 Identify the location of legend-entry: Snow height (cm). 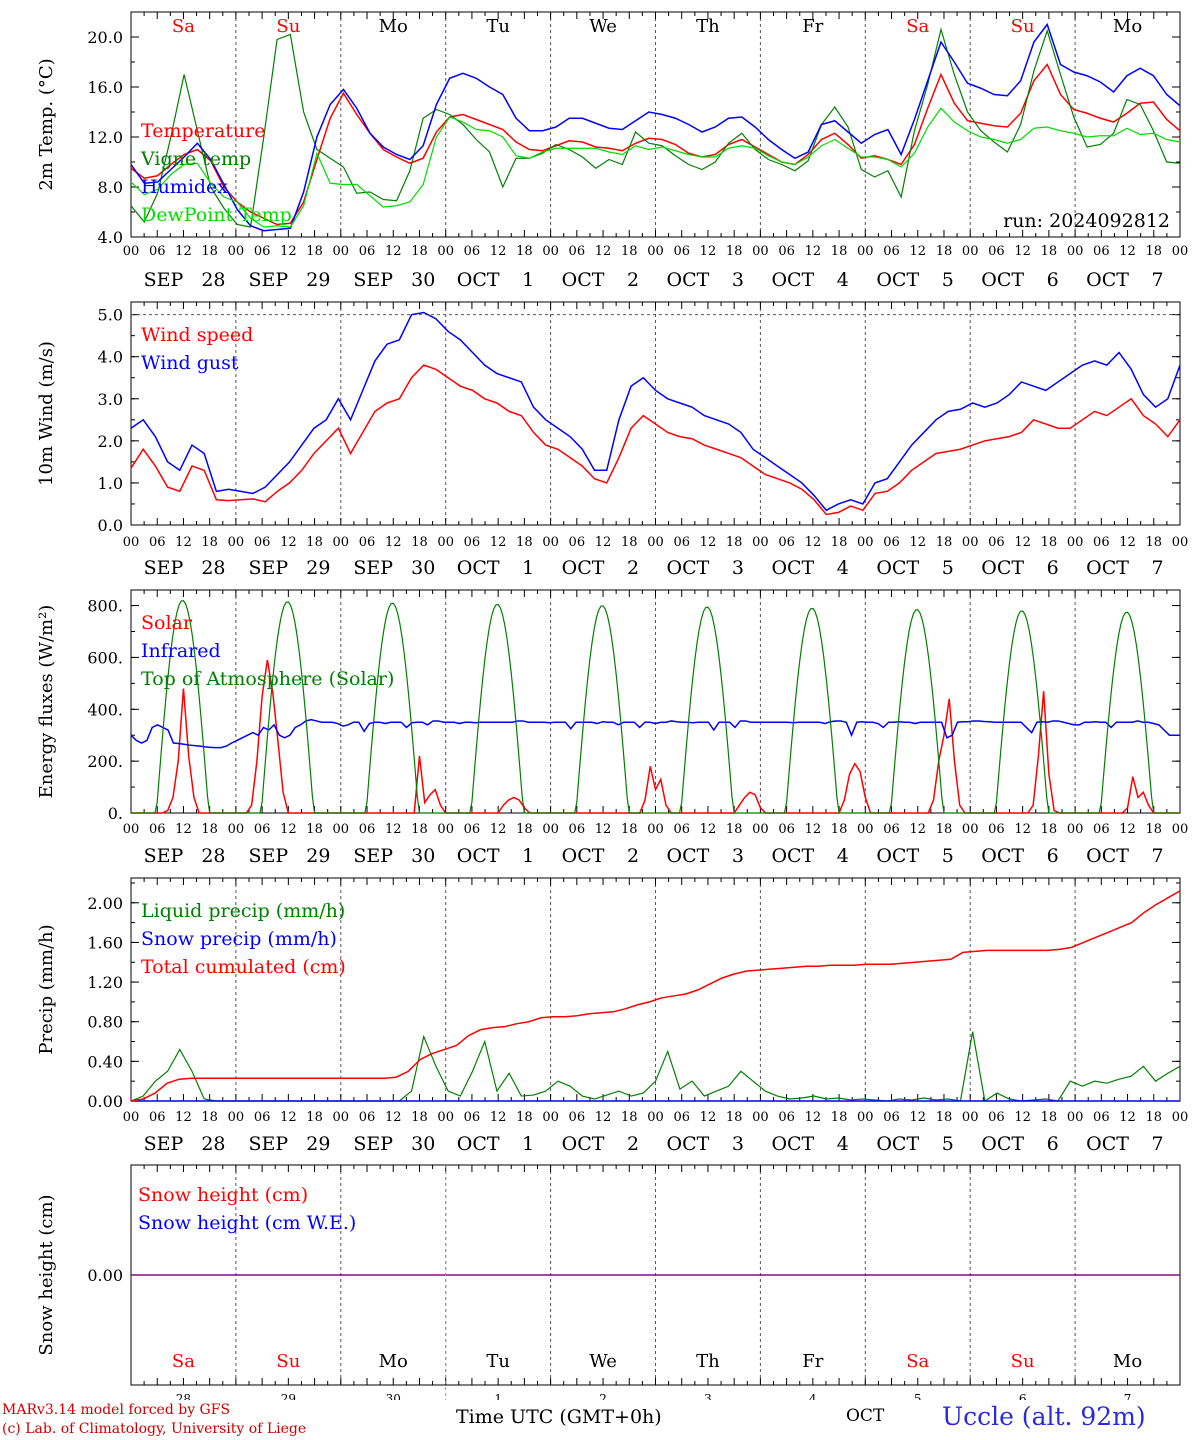
(223, 1195).